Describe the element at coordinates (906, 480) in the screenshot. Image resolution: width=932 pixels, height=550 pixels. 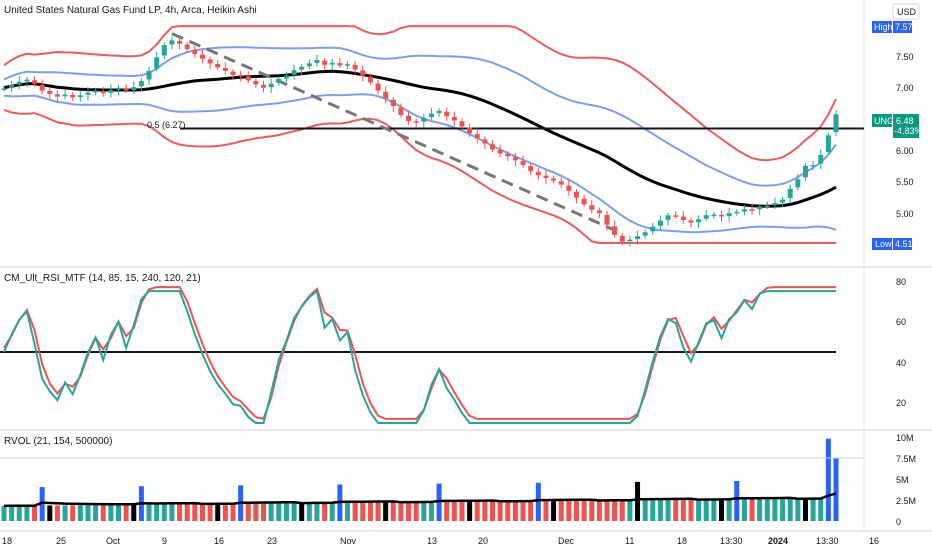
I see `volume-axis: 10M 7.5M 5M 2.5M 0` at that location.